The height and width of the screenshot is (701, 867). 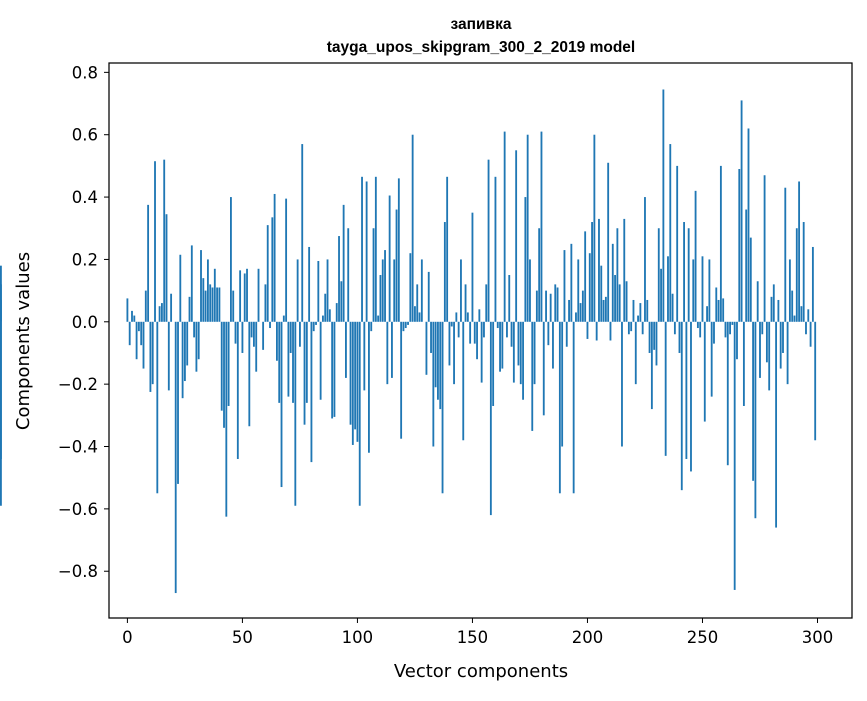 What do you see at coordinates (481, 24) in the screenshot?
I see `chart-title: запивка` at bounding box center [481, 24].